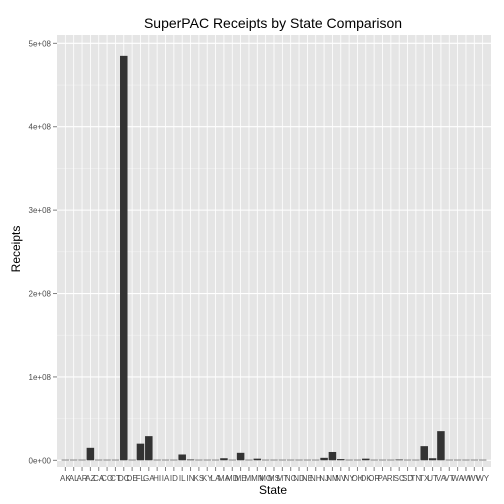 This screenshot has height=504, width=504. I want to click on bar-ok, so click(366, 460).